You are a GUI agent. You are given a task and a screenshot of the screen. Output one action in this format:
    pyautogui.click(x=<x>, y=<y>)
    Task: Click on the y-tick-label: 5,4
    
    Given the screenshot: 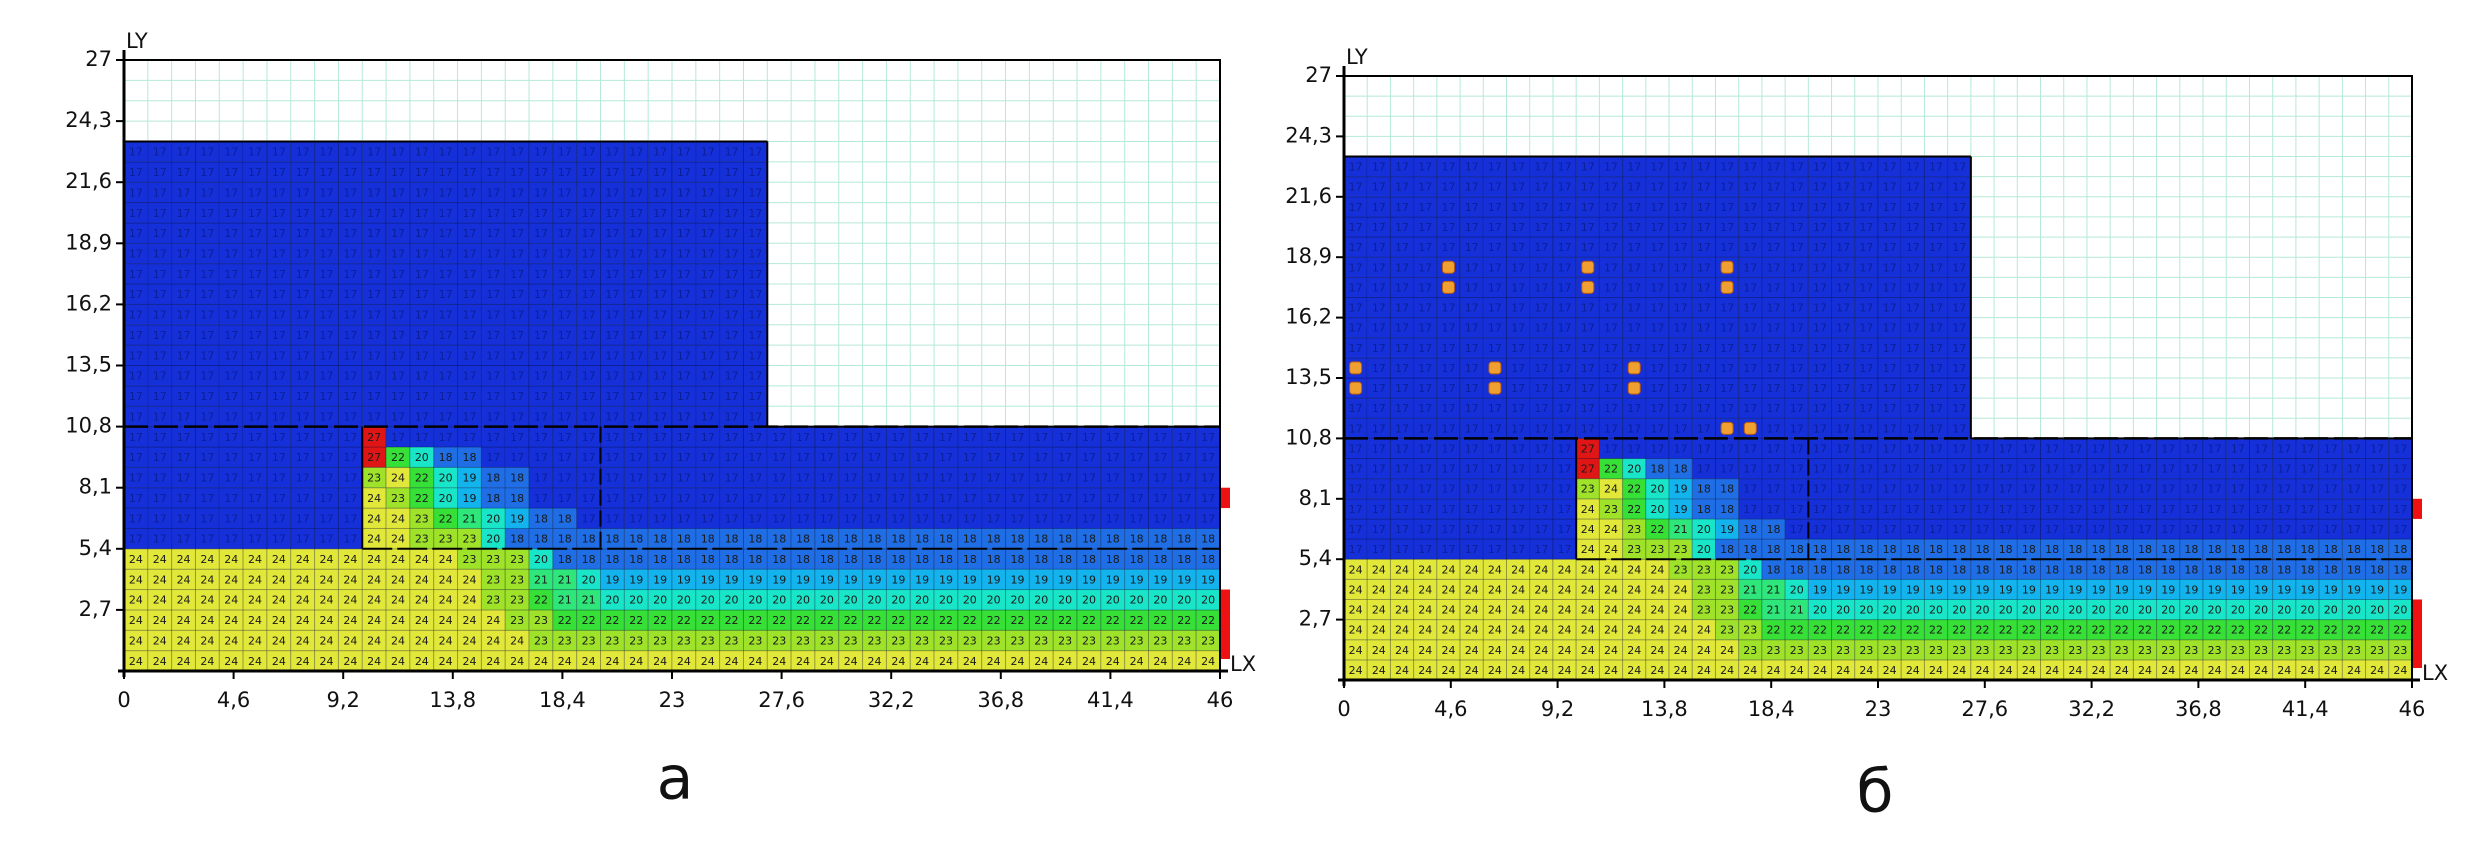 What is the action you would take?
    pyautogui.click(x=1315, y=558)
    